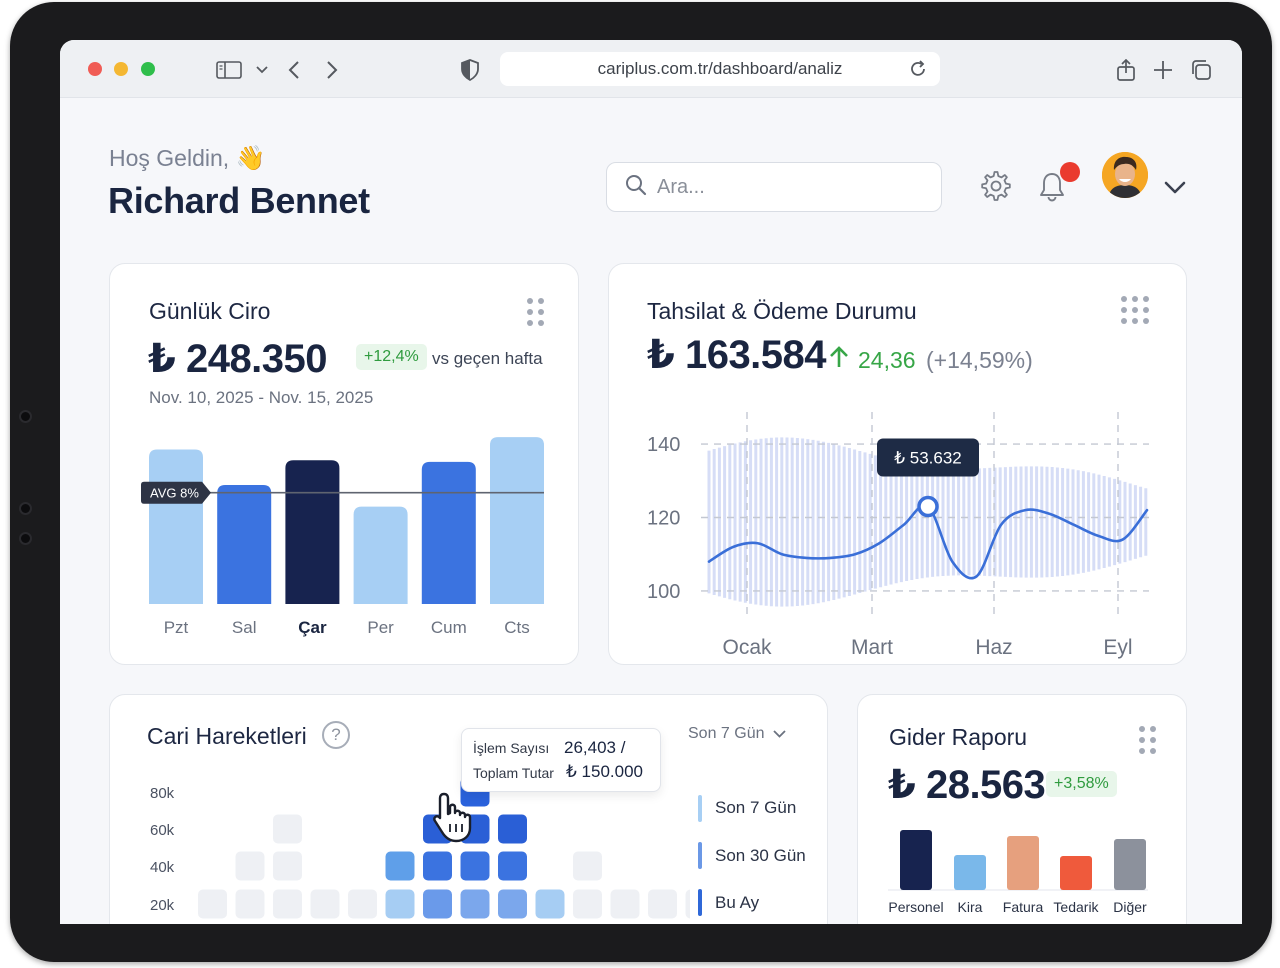 The height and width of the screenshot is (968, 1280). Describe the element at coordinates (1130, 907) in the screenshot. I see `tick-label: Diğer` at that location.